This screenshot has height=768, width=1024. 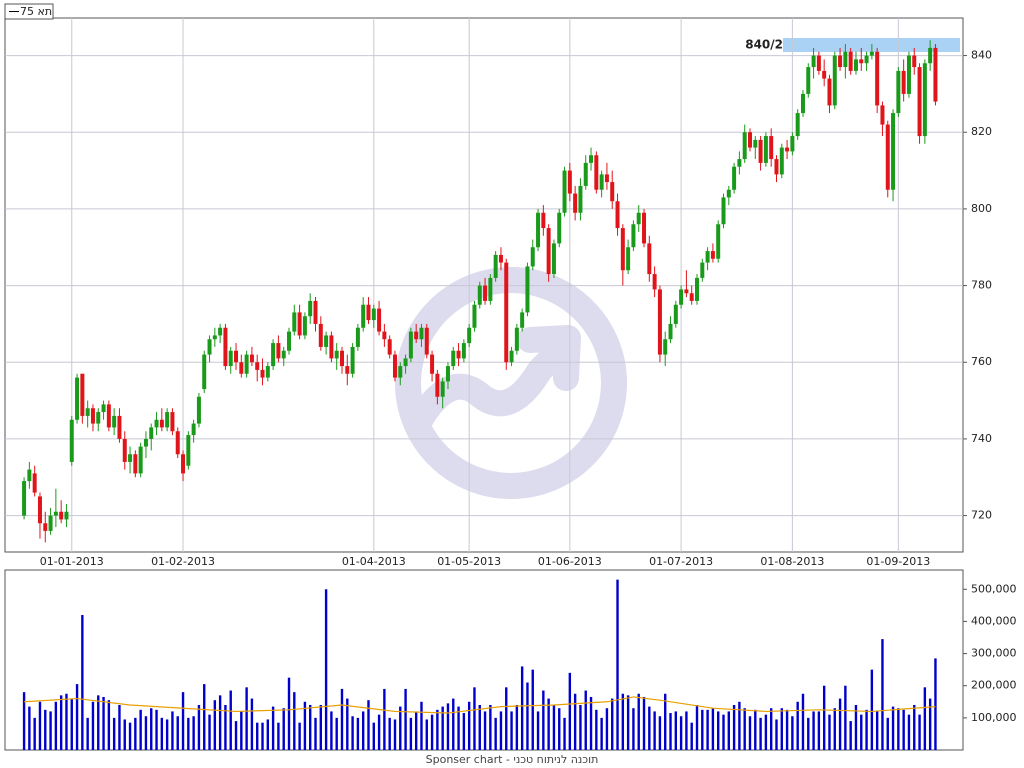 I want to click on x-tick-label: 01-02-2013, so click(x=183, y=561).